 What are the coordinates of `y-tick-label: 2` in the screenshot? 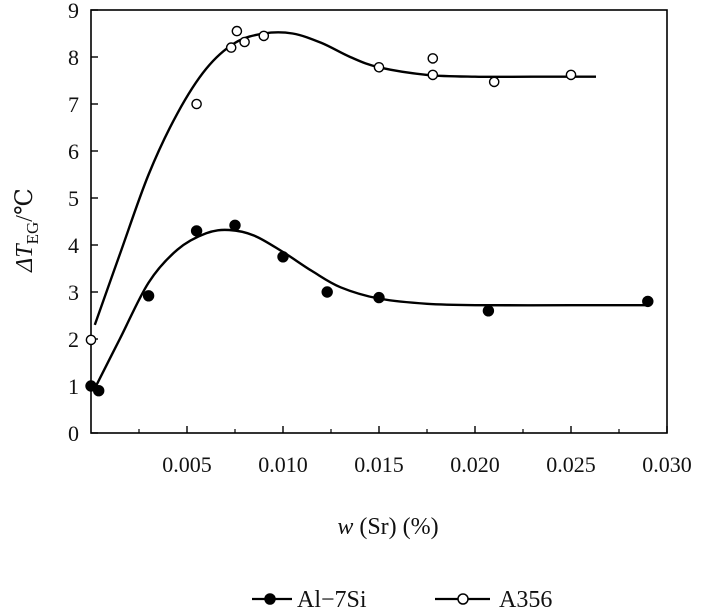 It's located at (73, 339).